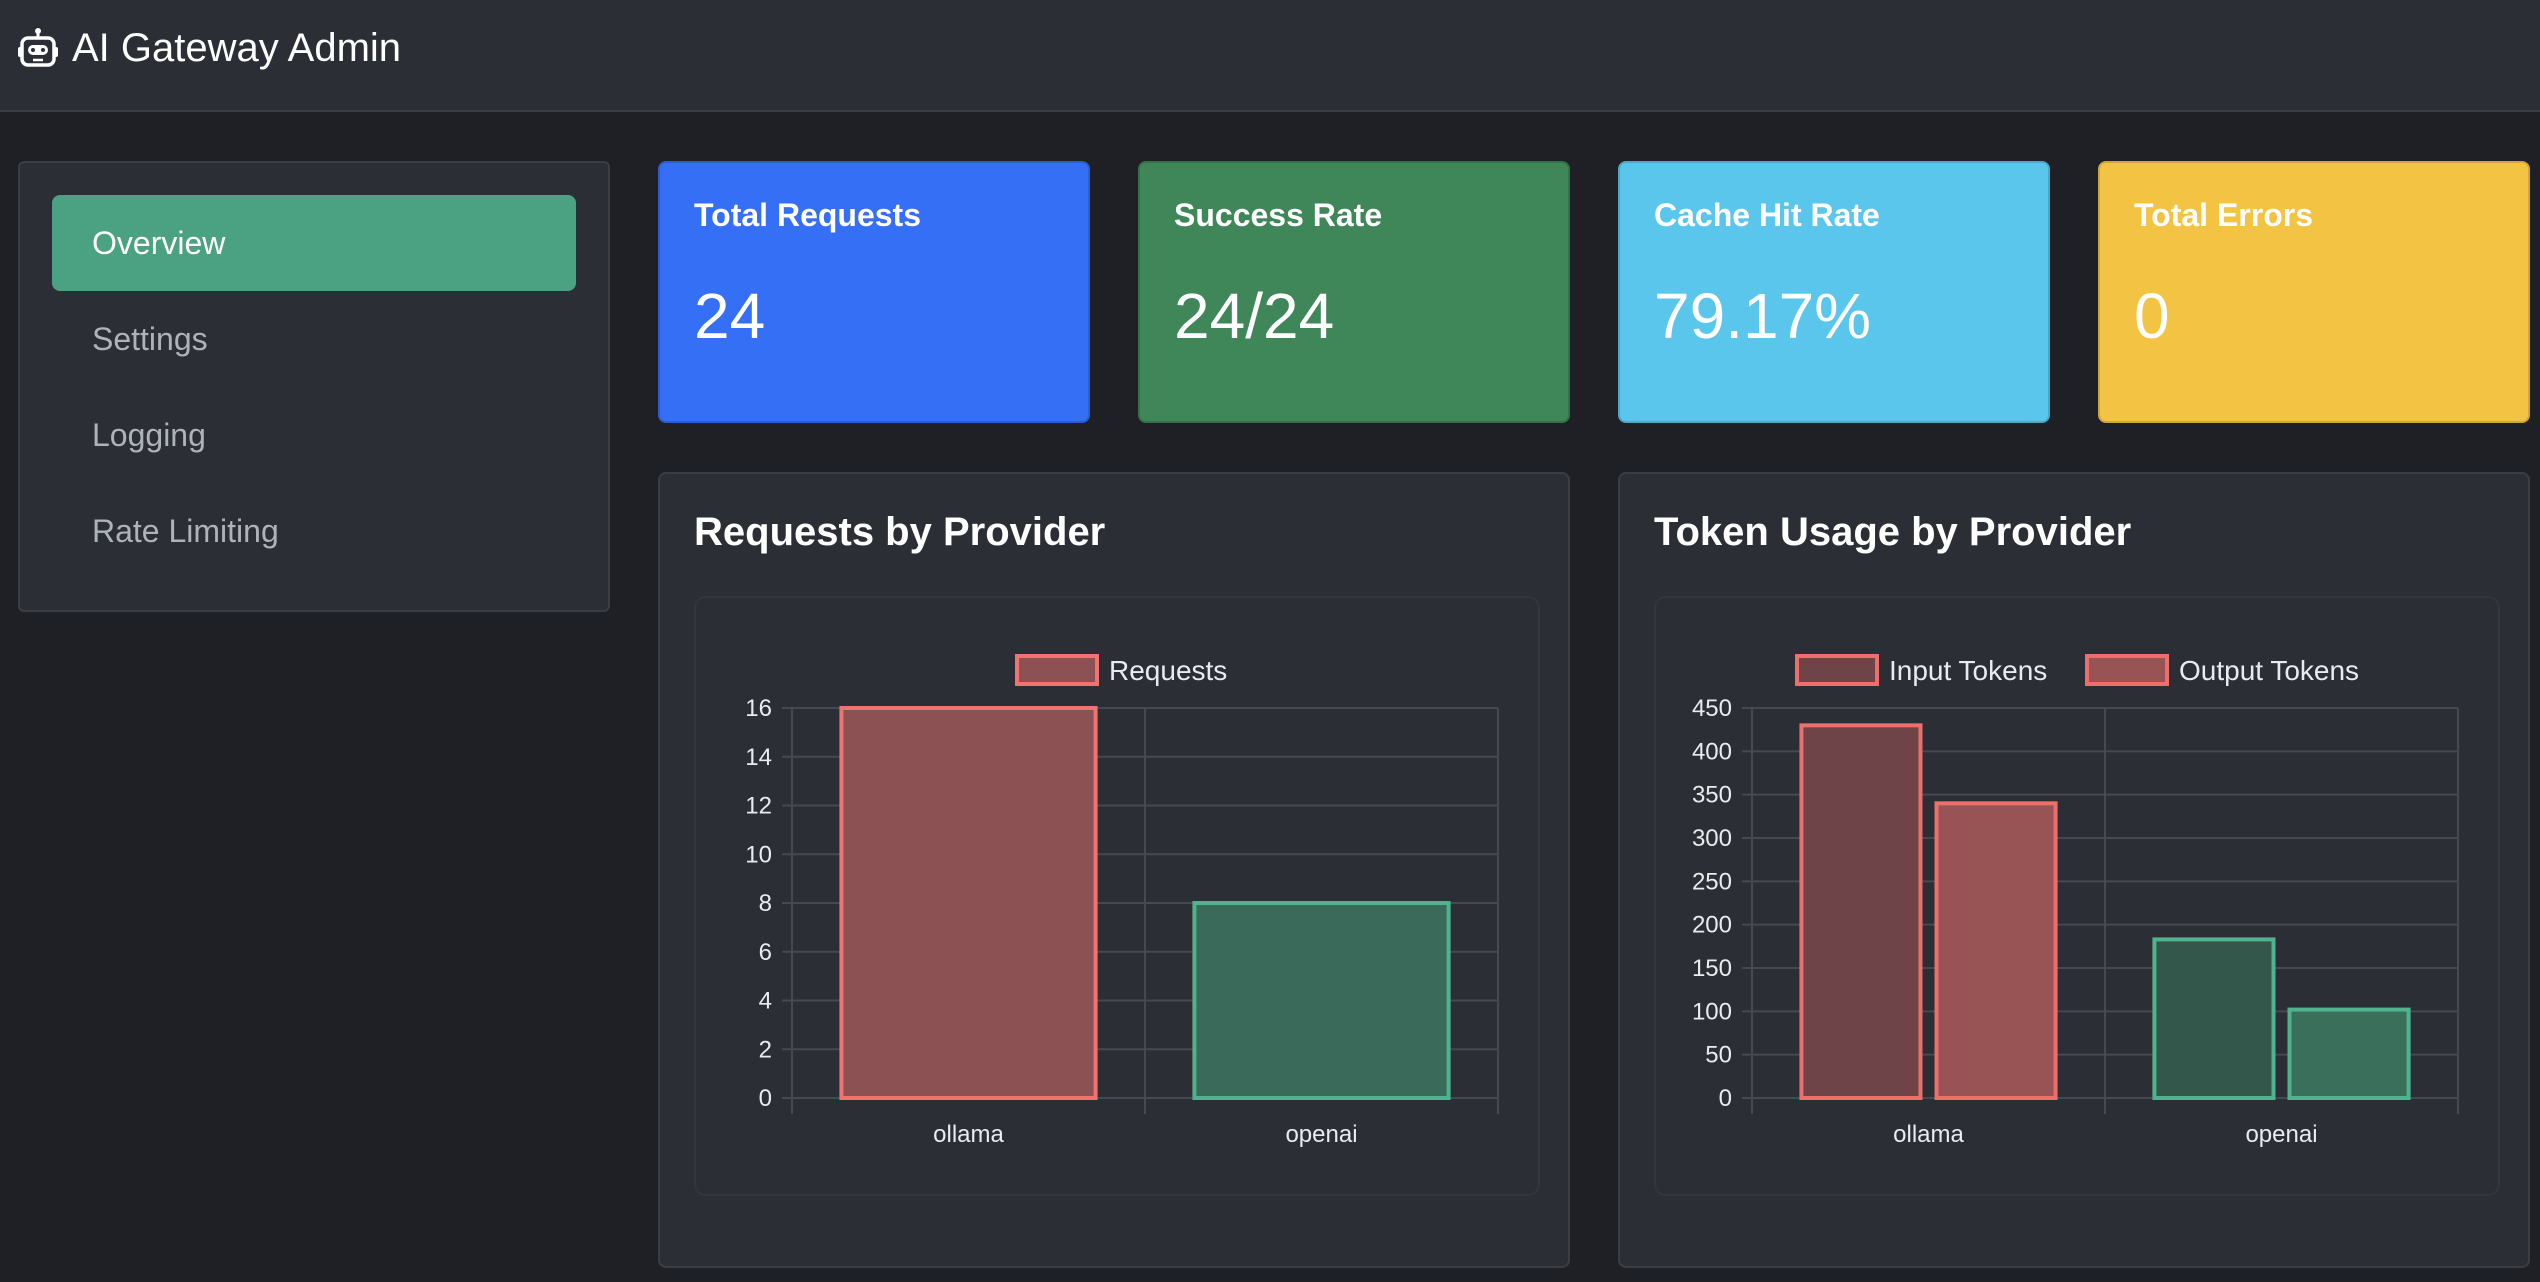  I want to click on stat-card-success-rate: Success Rate 24/24, so click(1354, 292).